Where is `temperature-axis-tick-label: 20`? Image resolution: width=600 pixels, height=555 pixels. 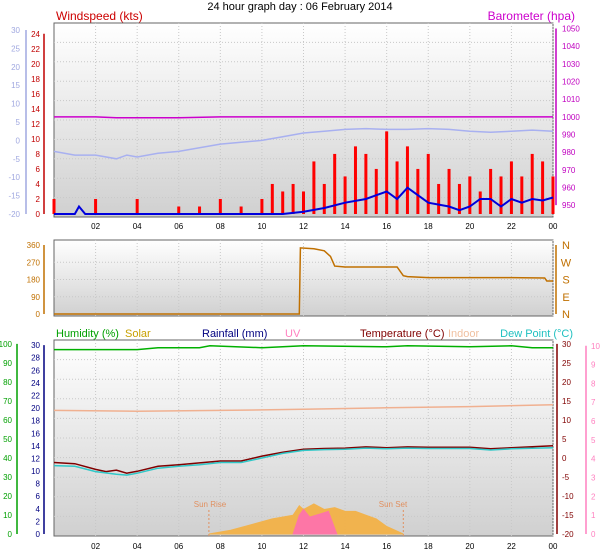 temperature-axis-tick-label: 20 is located at coordinates (566, 382).